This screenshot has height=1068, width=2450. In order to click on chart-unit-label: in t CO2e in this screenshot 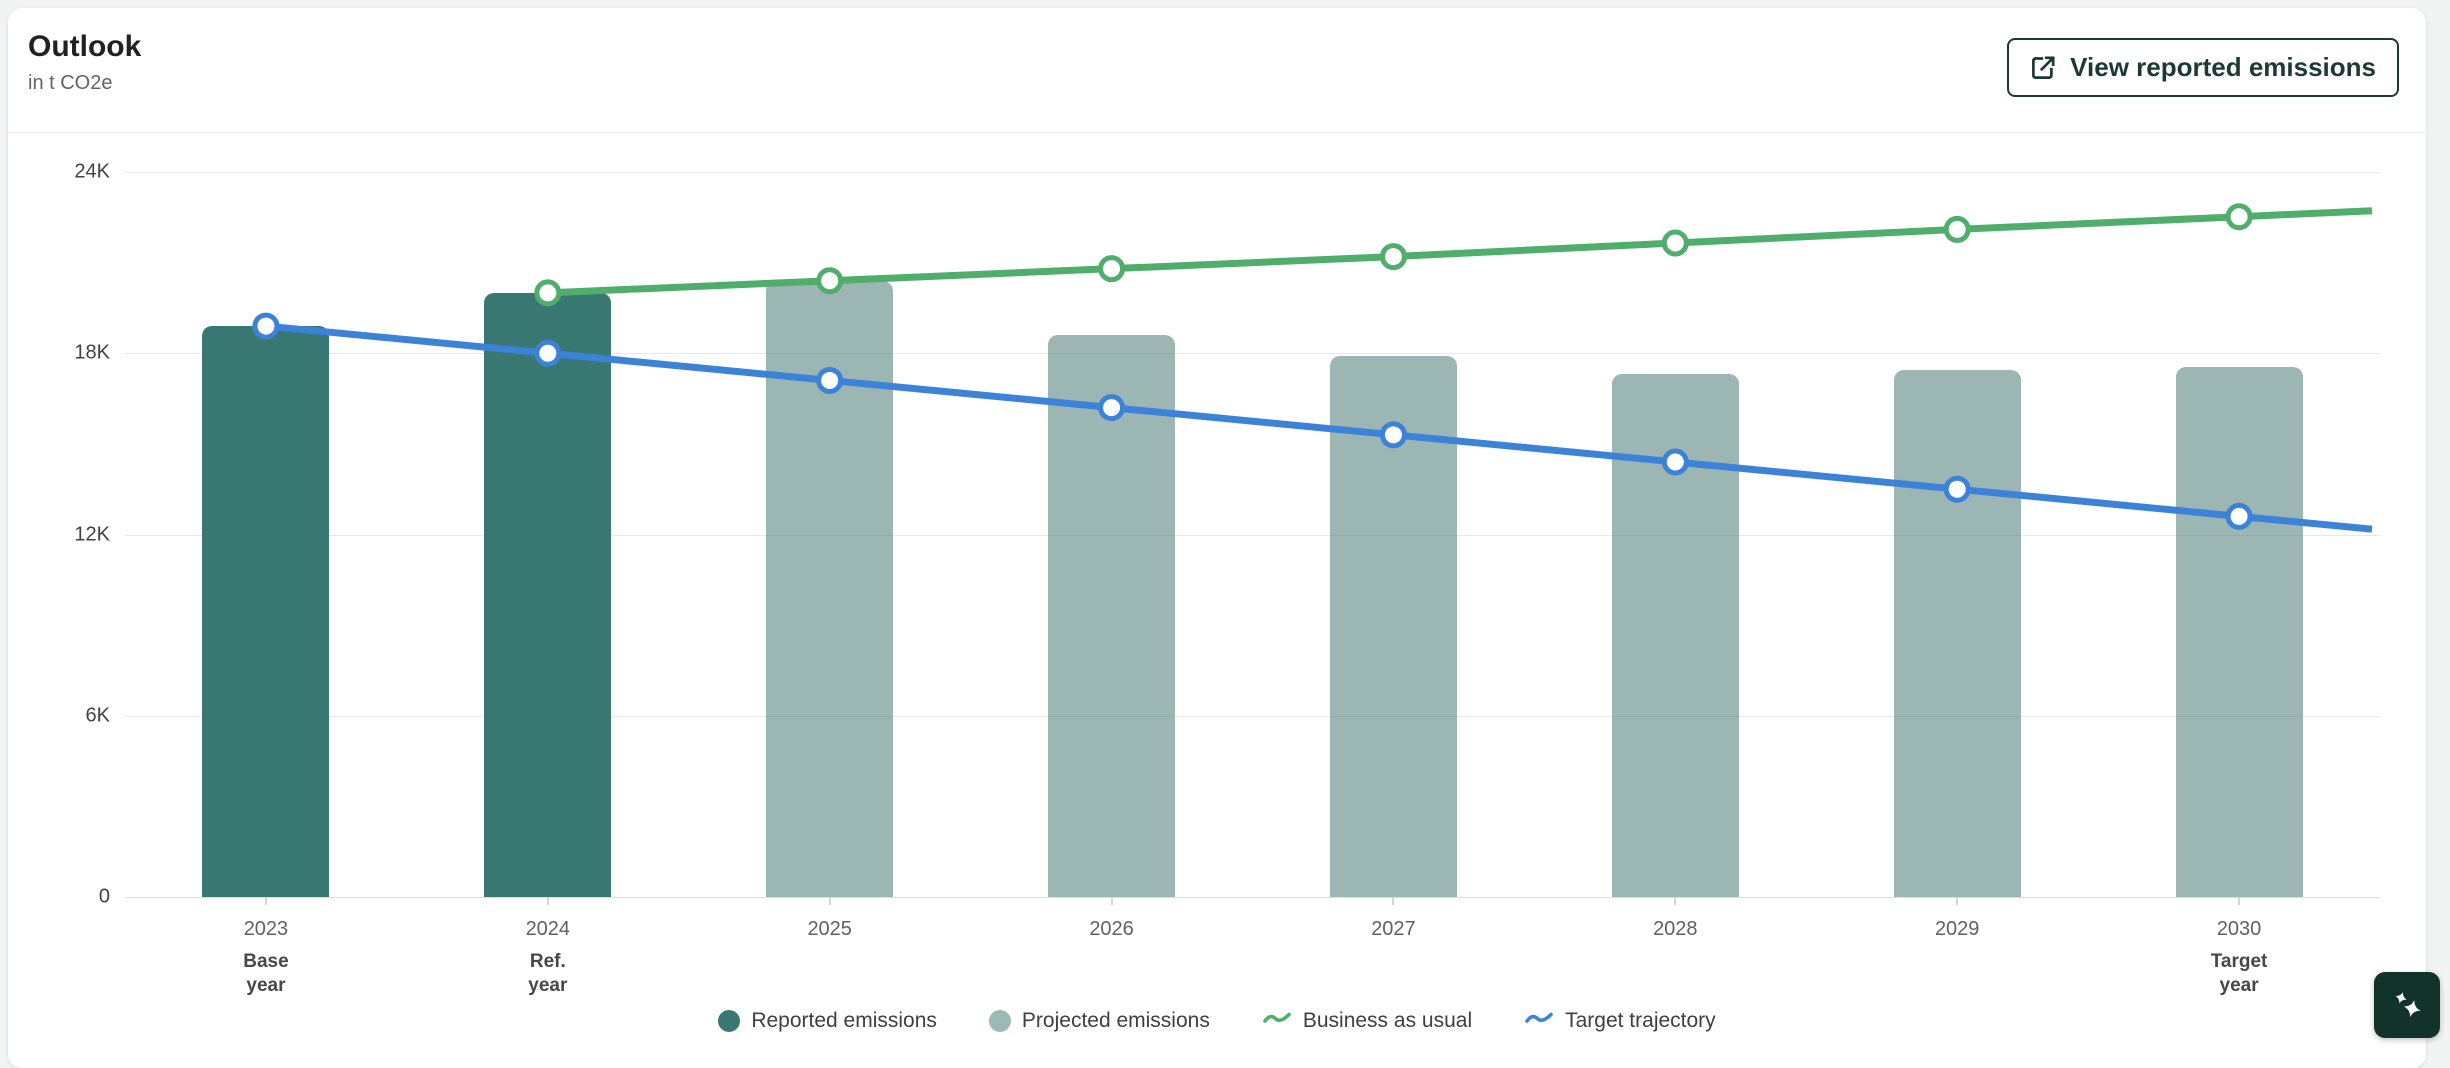, I will do `click(70, 83)`.